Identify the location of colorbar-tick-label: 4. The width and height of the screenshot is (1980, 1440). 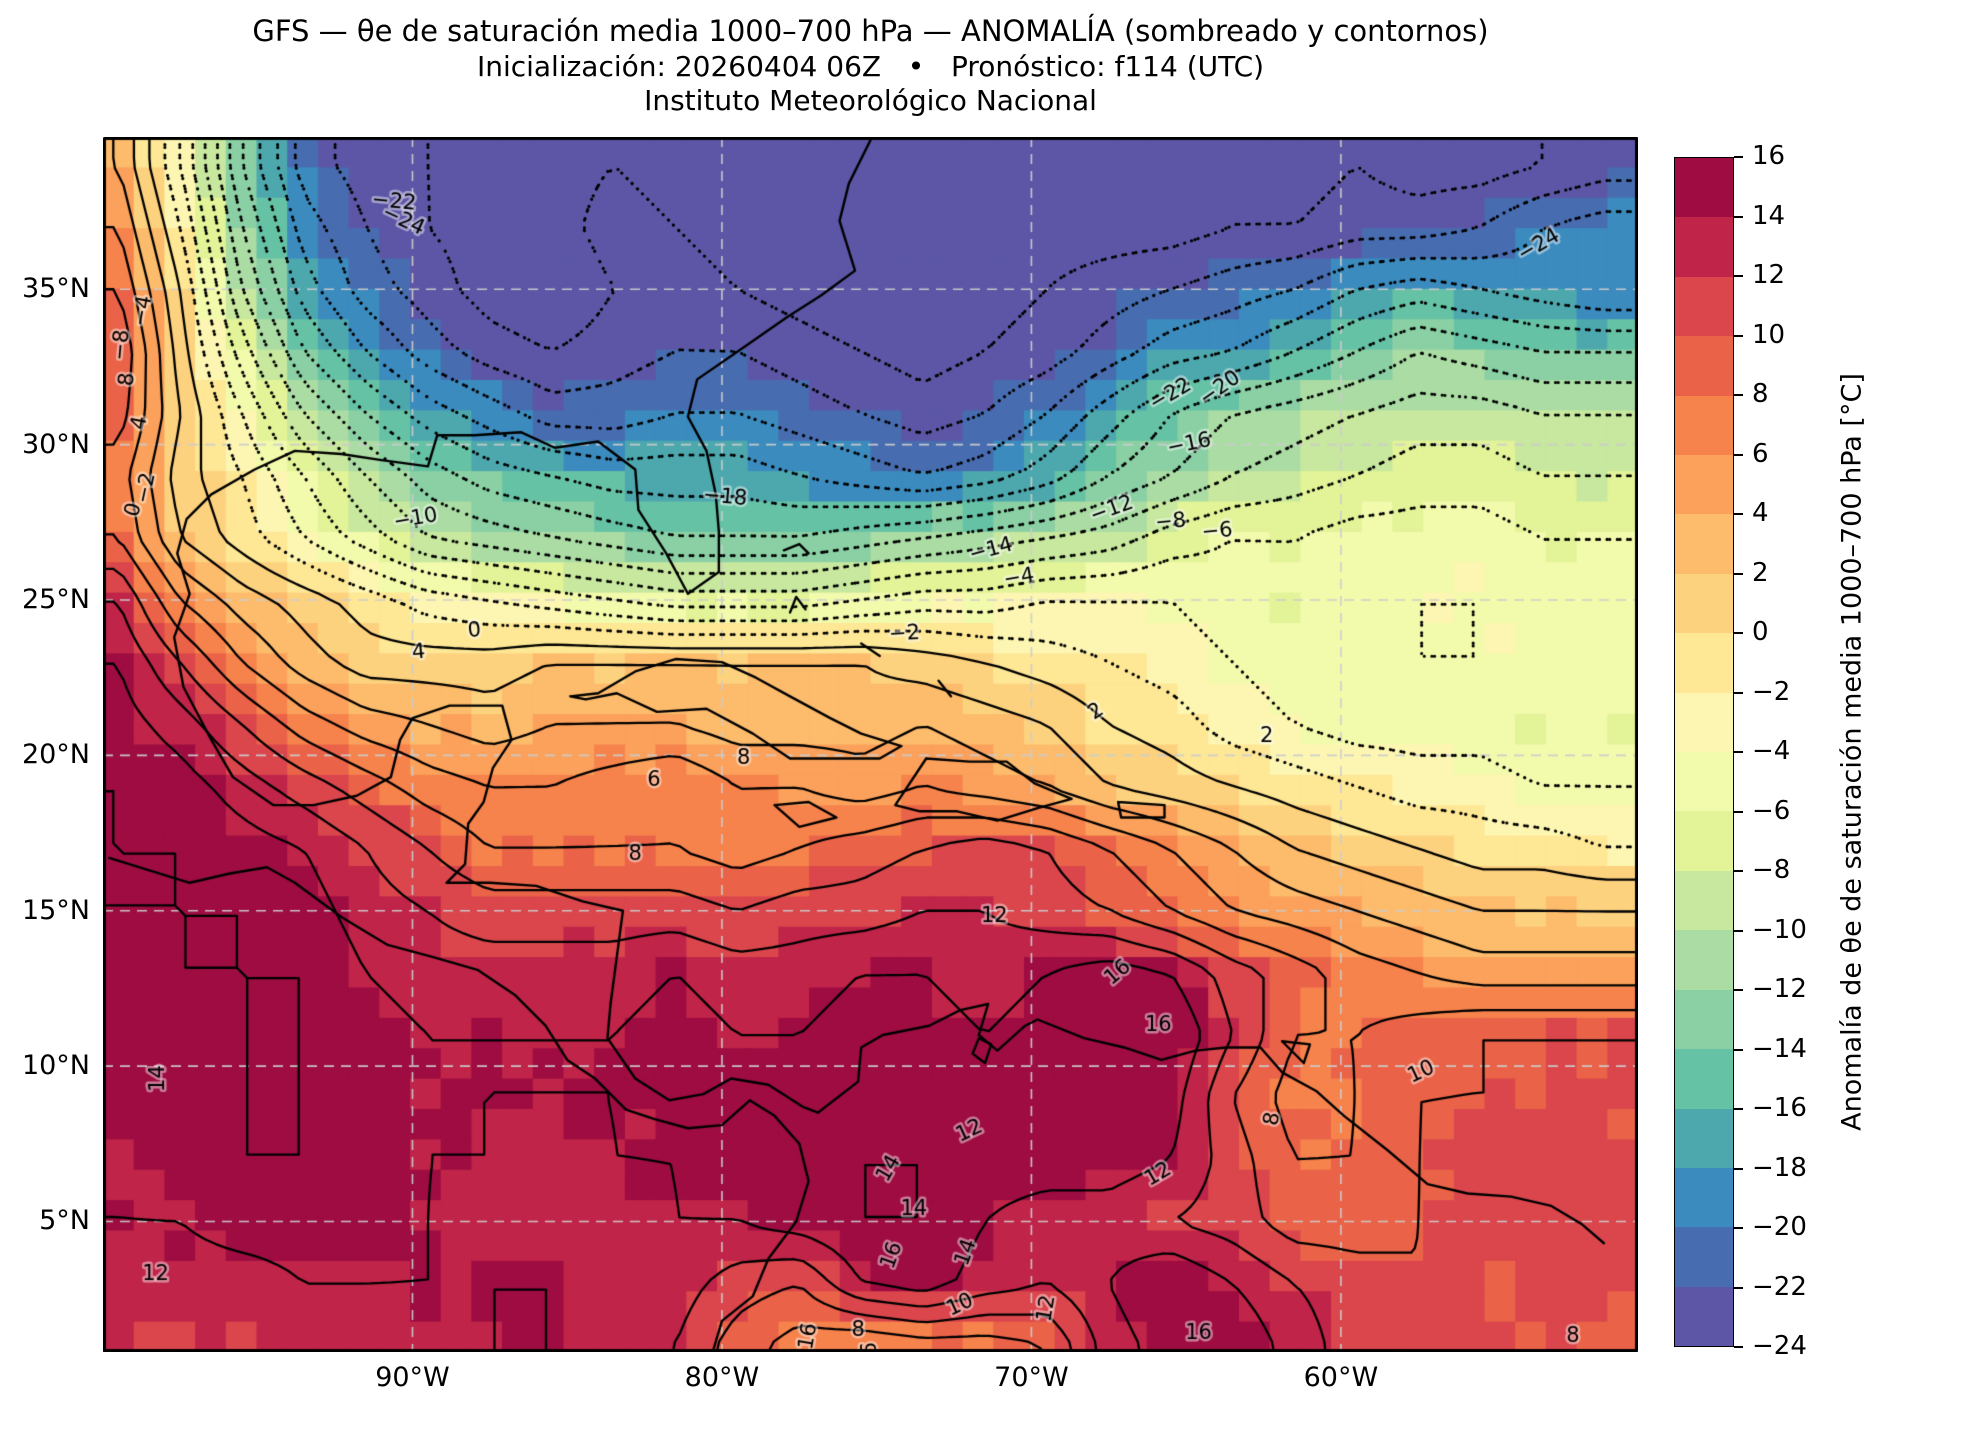
(1760, 513).